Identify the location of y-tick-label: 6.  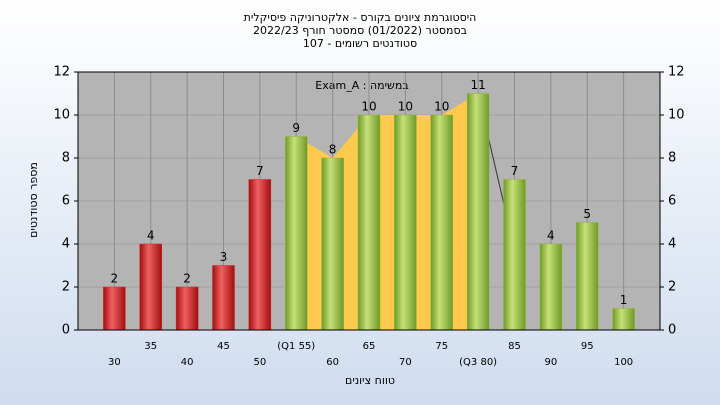
(66, 201).